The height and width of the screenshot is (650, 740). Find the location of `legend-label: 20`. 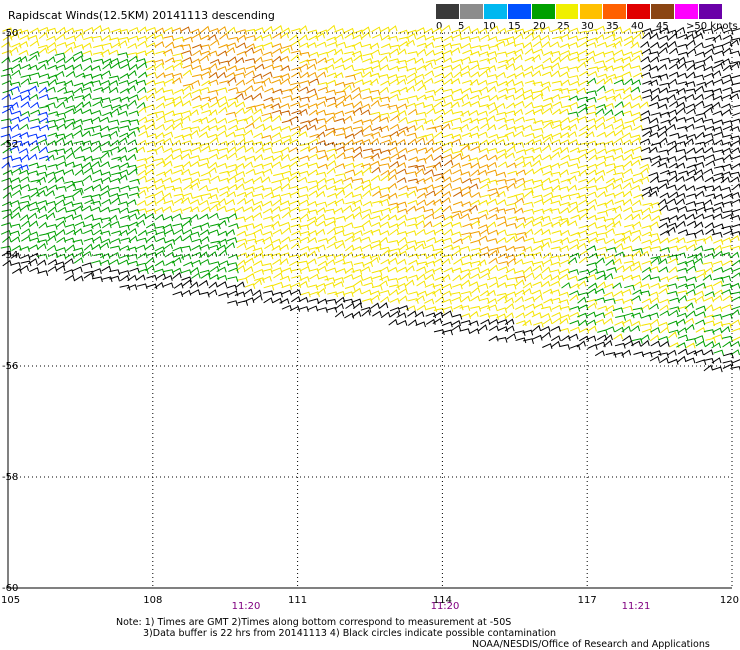

legend-label: 20 is located at coordinates (539, 26).